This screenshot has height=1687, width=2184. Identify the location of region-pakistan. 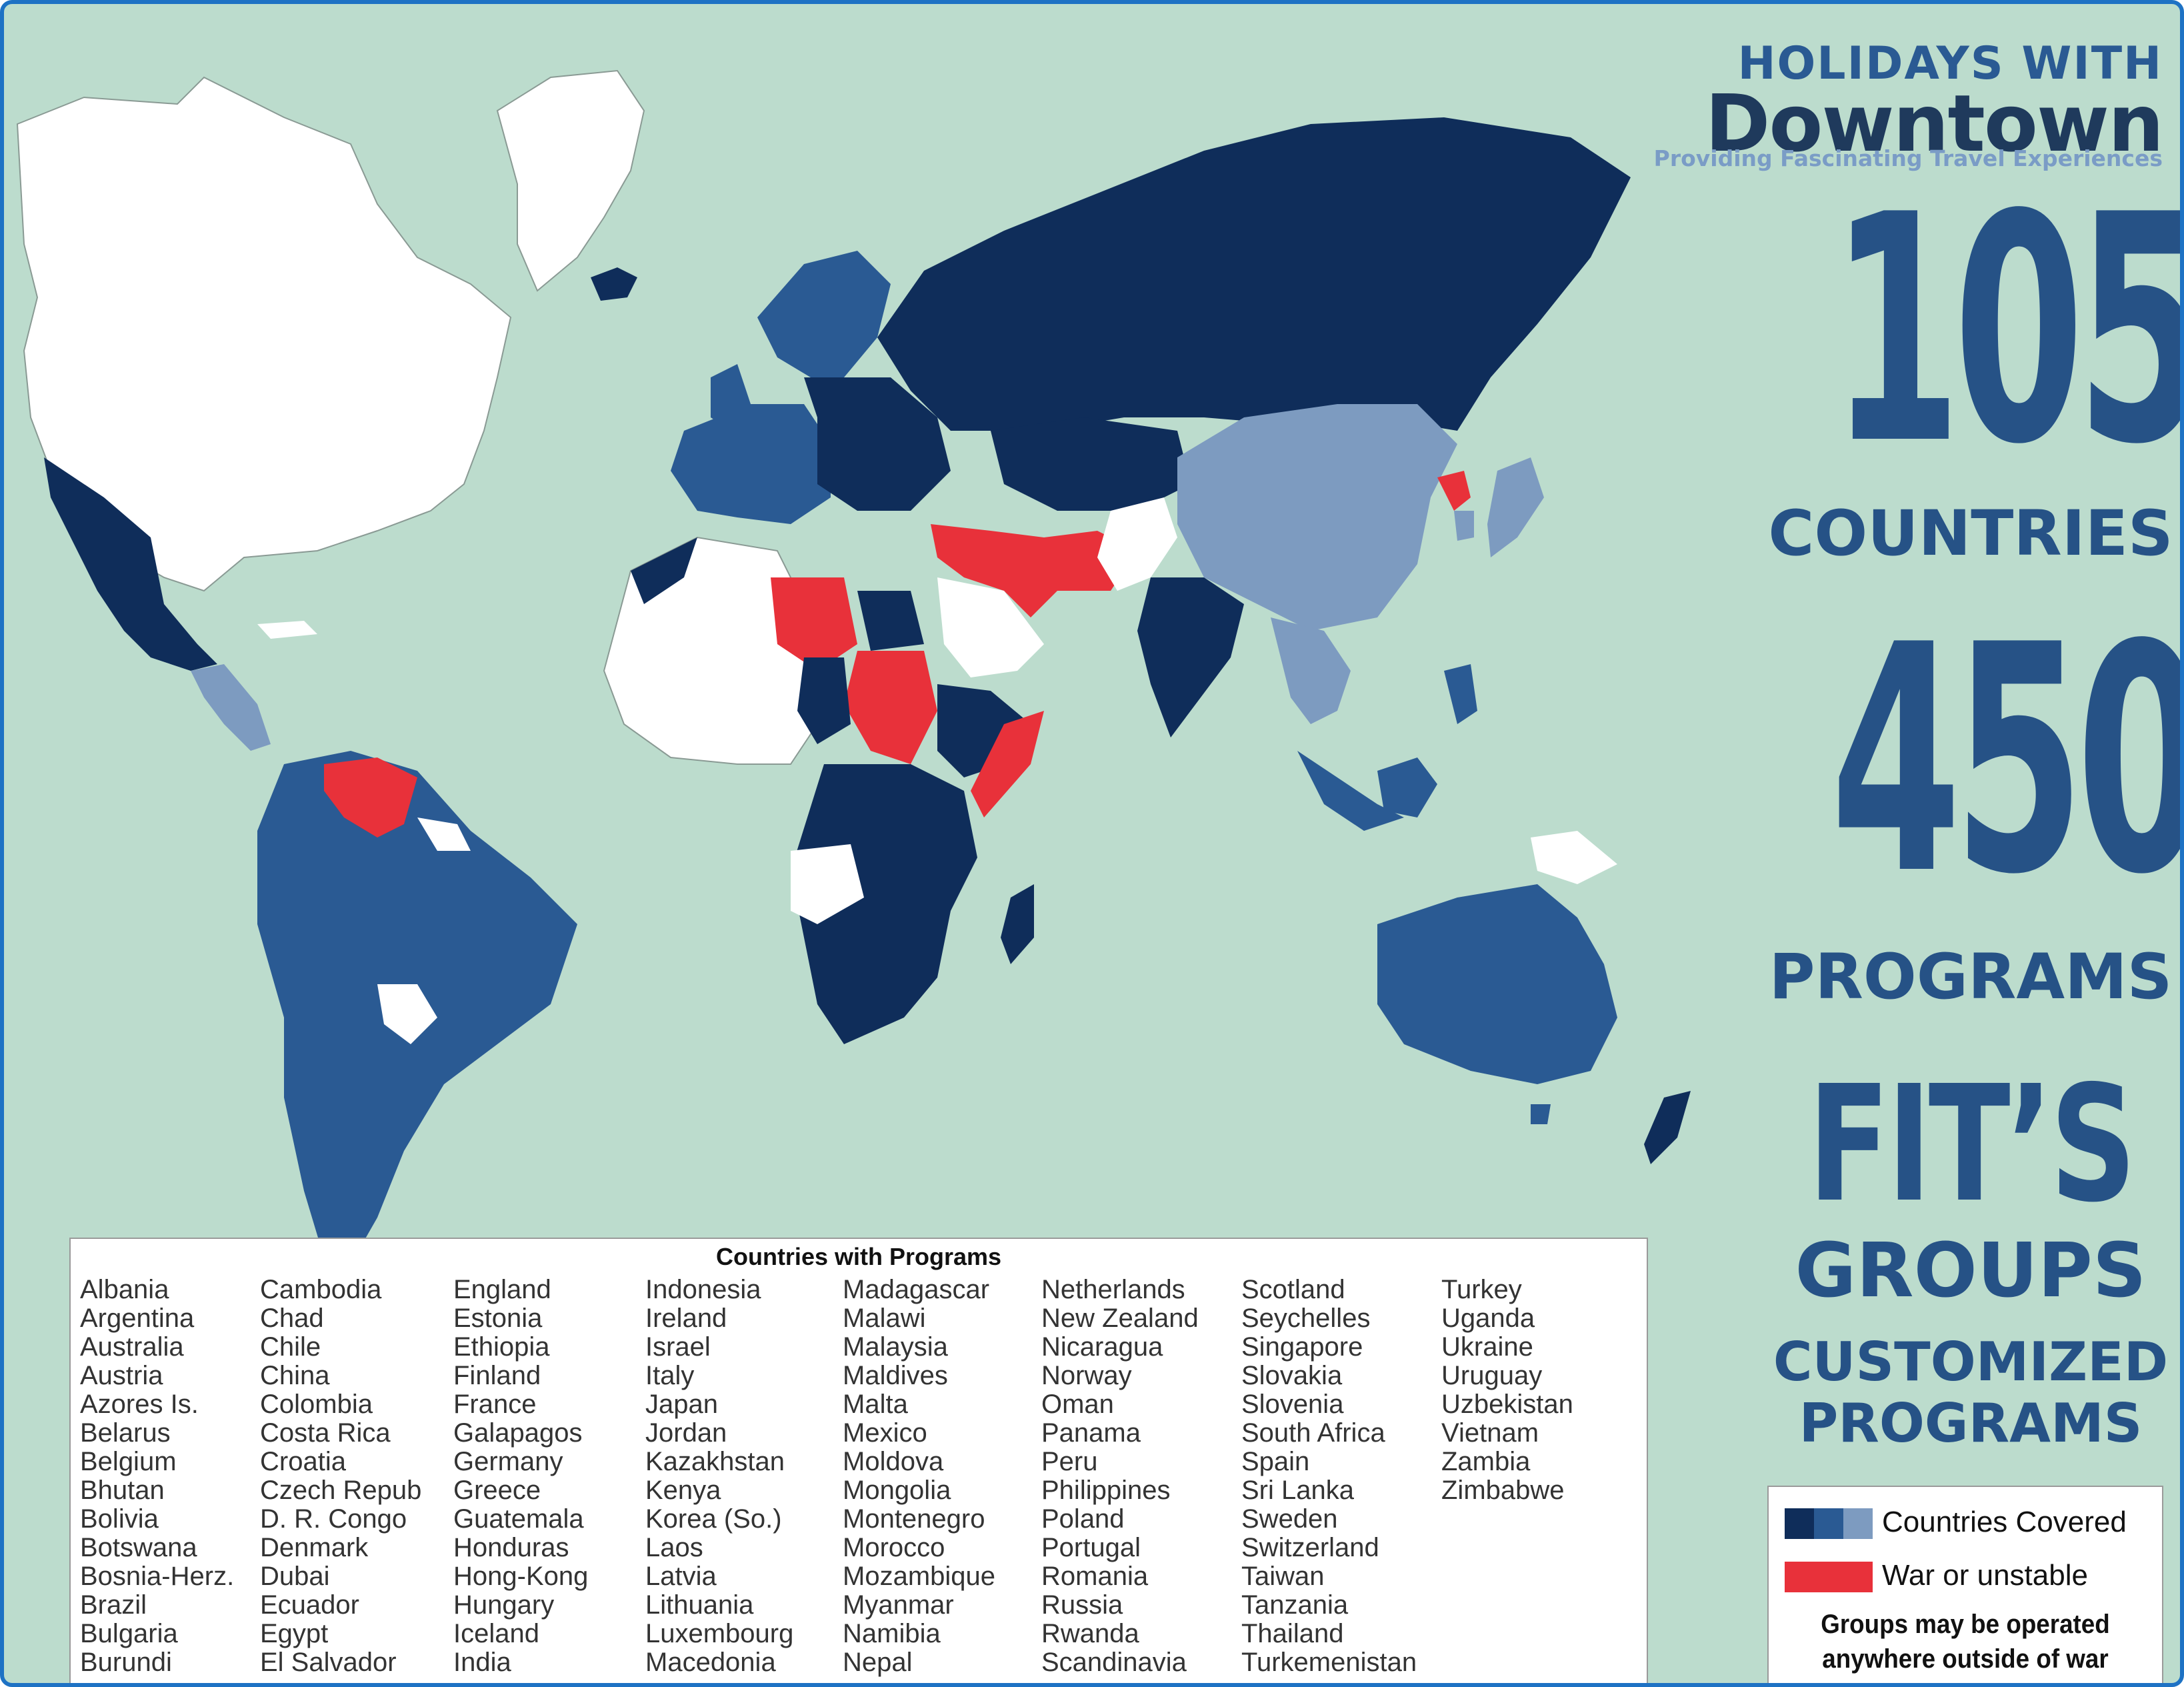
(1137, 544).